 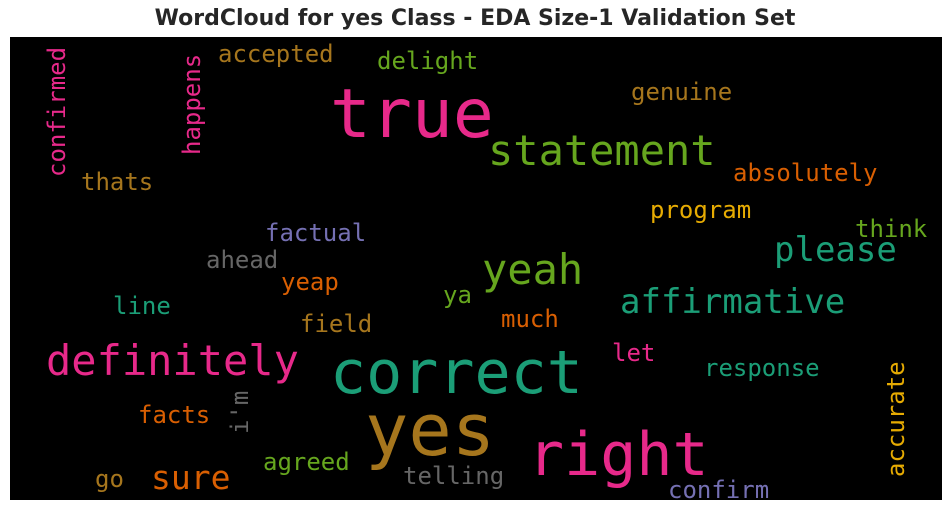 I want to click on word-telling: telling, so click(x=454, y=476).